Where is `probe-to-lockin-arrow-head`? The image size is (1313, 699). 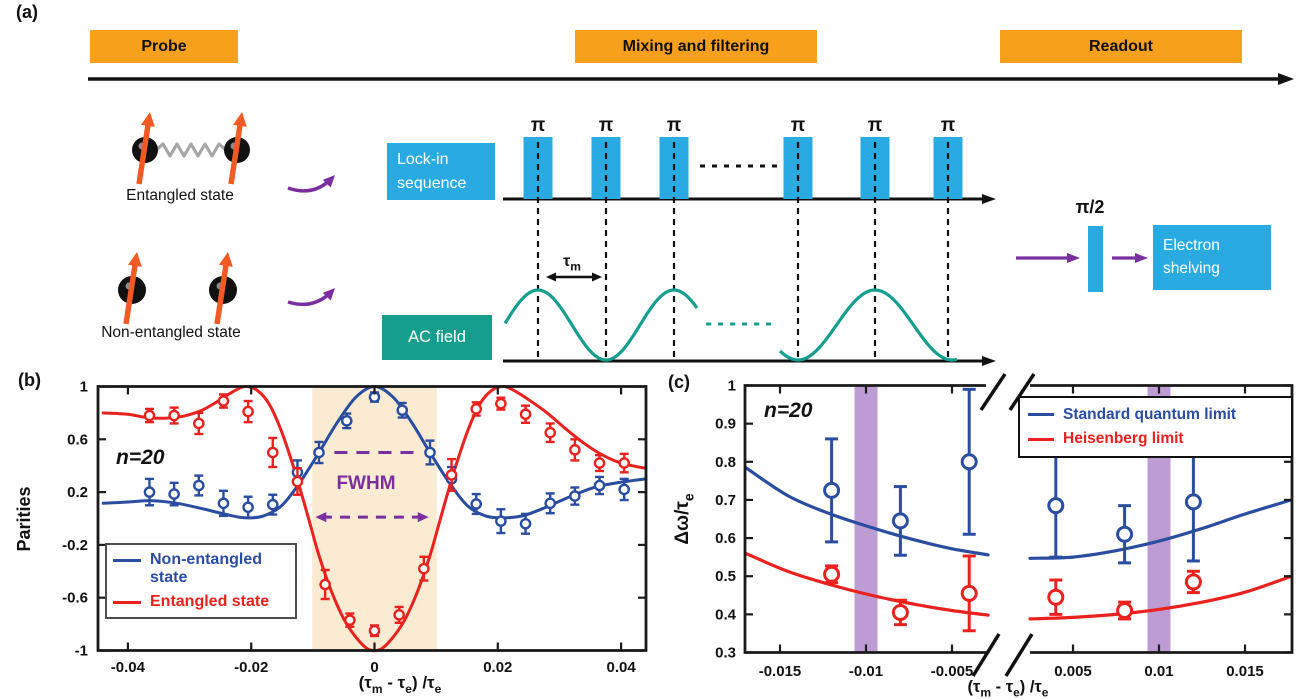 probe-to-lockin-arrow-head is located at coordinates (328, 181).